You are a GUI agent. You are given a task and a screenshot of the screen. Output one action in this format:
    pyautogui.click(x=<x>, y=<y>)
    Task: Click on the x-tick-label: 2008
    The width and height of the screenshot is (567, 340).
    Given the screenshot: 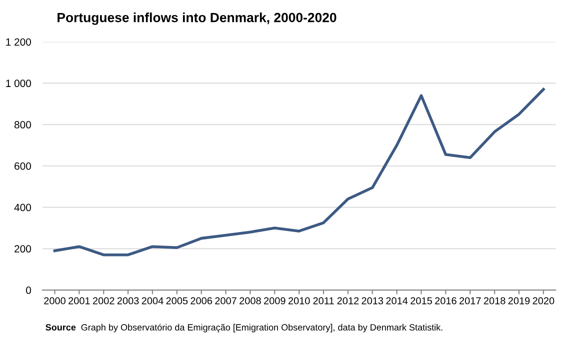 What is the action you would take?
    pyautogui.click(x=250, y=300)
    